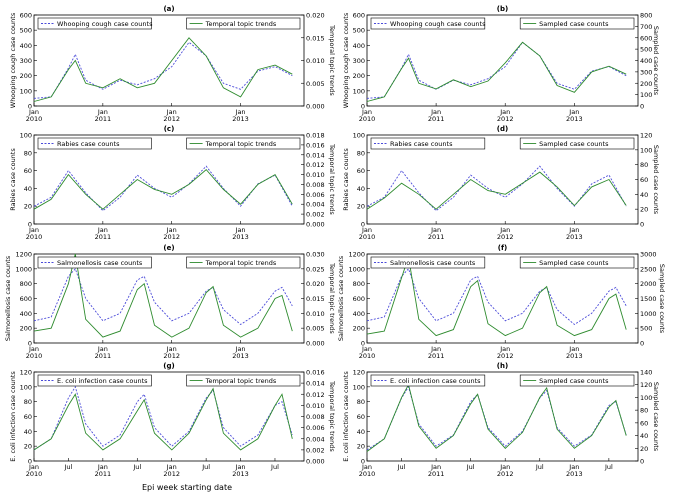 The height and width of the screenshot is (495, 675). Describe the element at coordinates (315, 373) in the screenshot. I see `right-tick-label: 0.016` at that location.